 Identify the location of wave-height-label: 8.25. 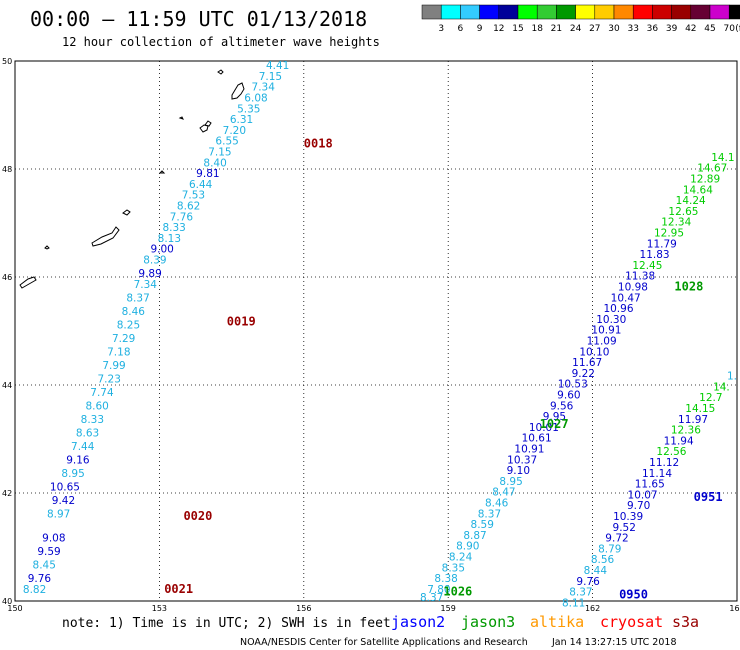
(128, 325).